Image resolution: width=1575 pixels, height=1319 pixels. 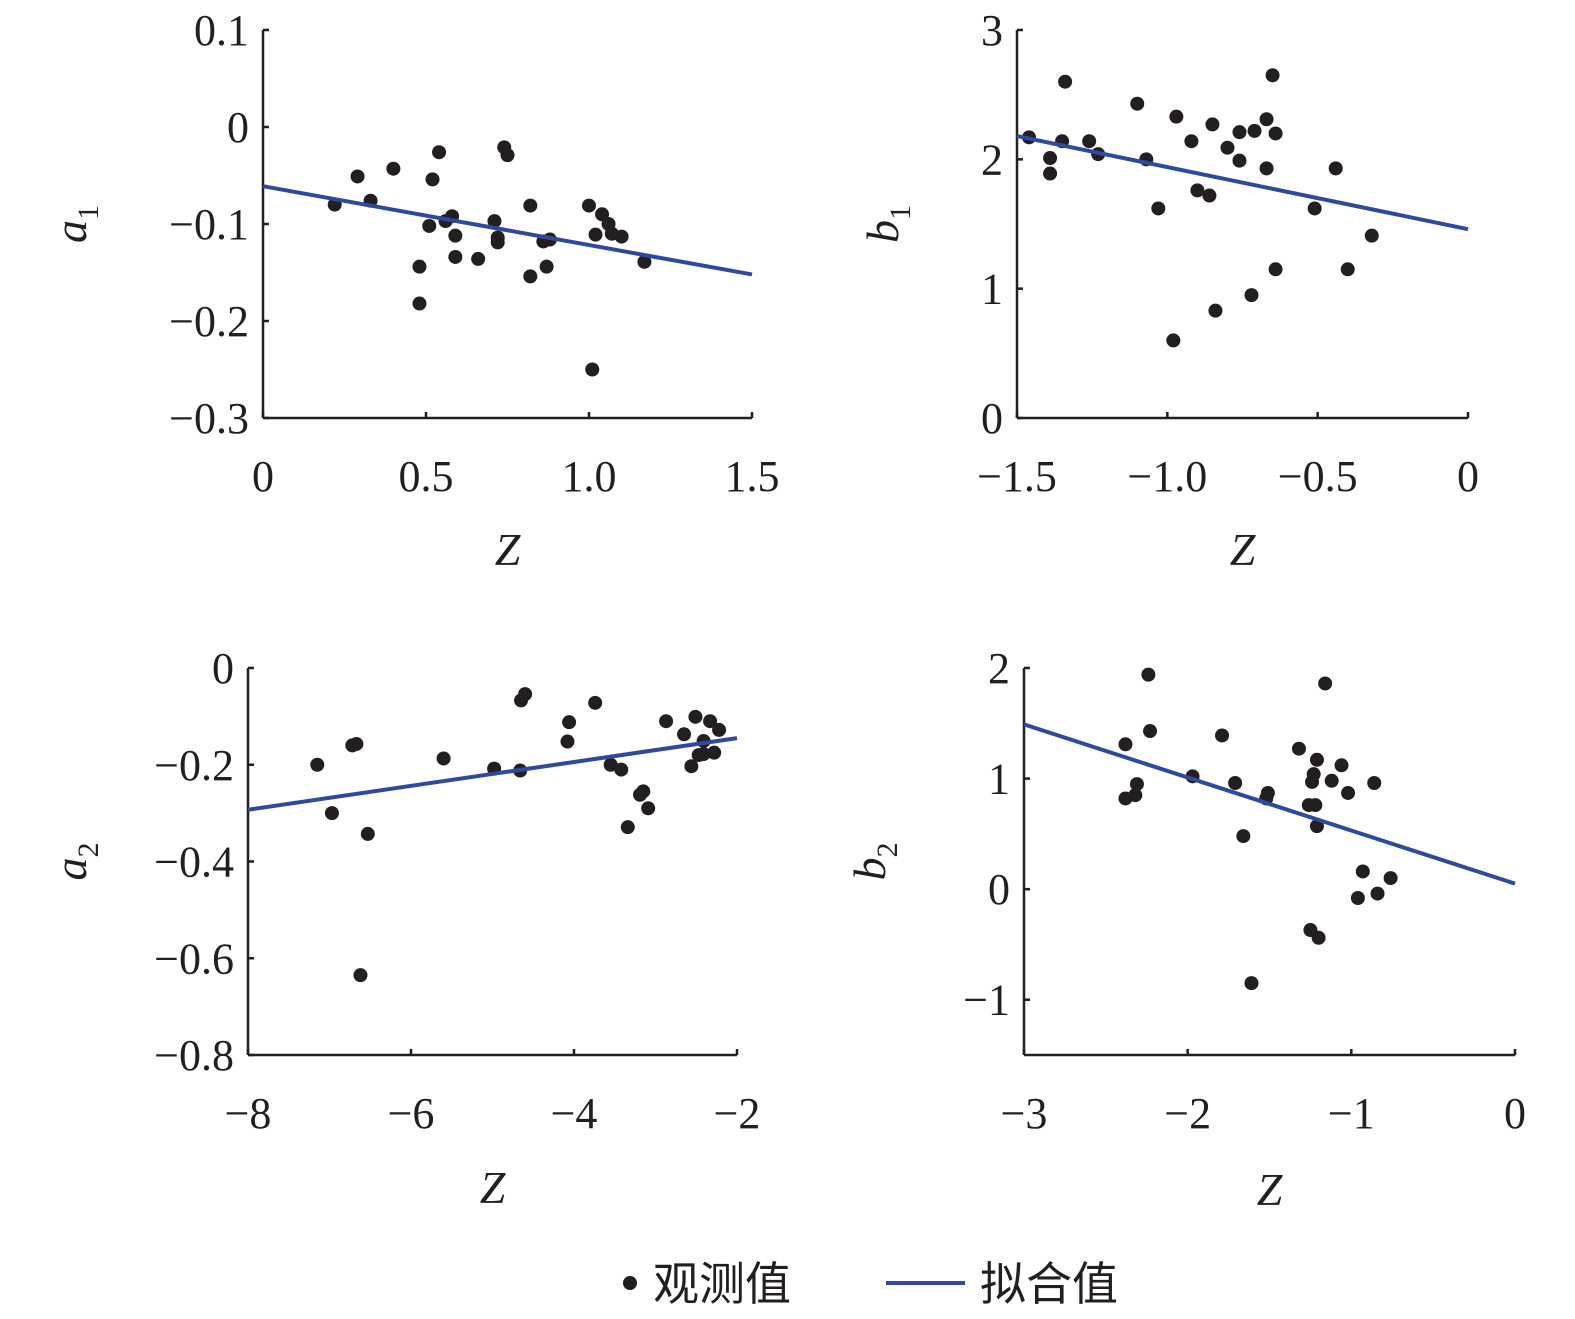 I want to click on y-axis-title: b1, so click(x=887, y=224).